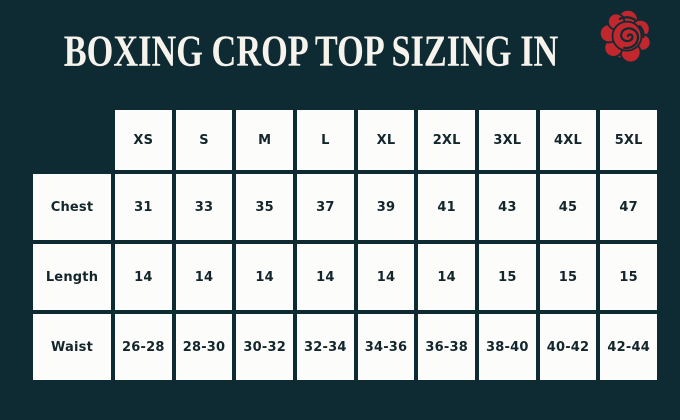  I want to click on chest-value: 43, so click(507, 207).